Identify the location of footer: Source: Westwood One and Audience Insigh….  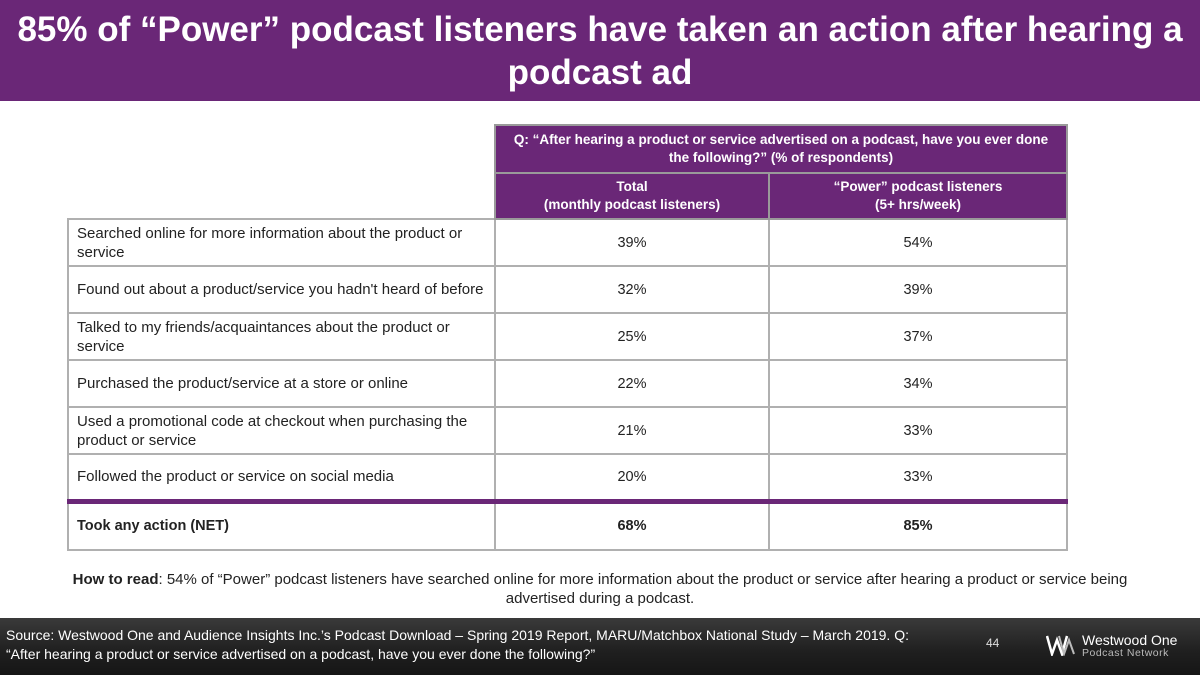
(600, 646).